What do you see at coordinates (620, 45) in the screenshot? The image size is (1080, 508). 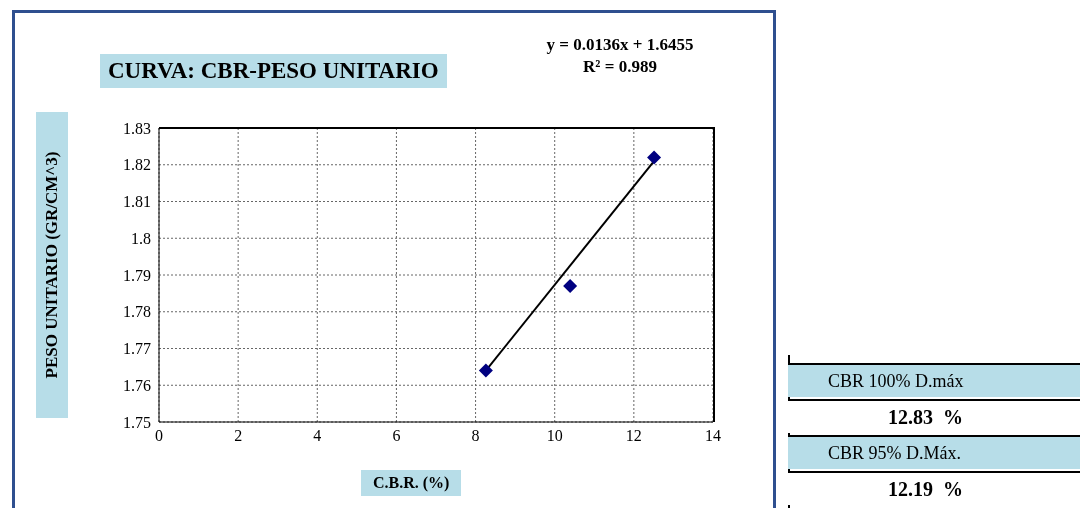 I see `text: y = 0.0136x + 1.6455` at bounding box center [620, 45].